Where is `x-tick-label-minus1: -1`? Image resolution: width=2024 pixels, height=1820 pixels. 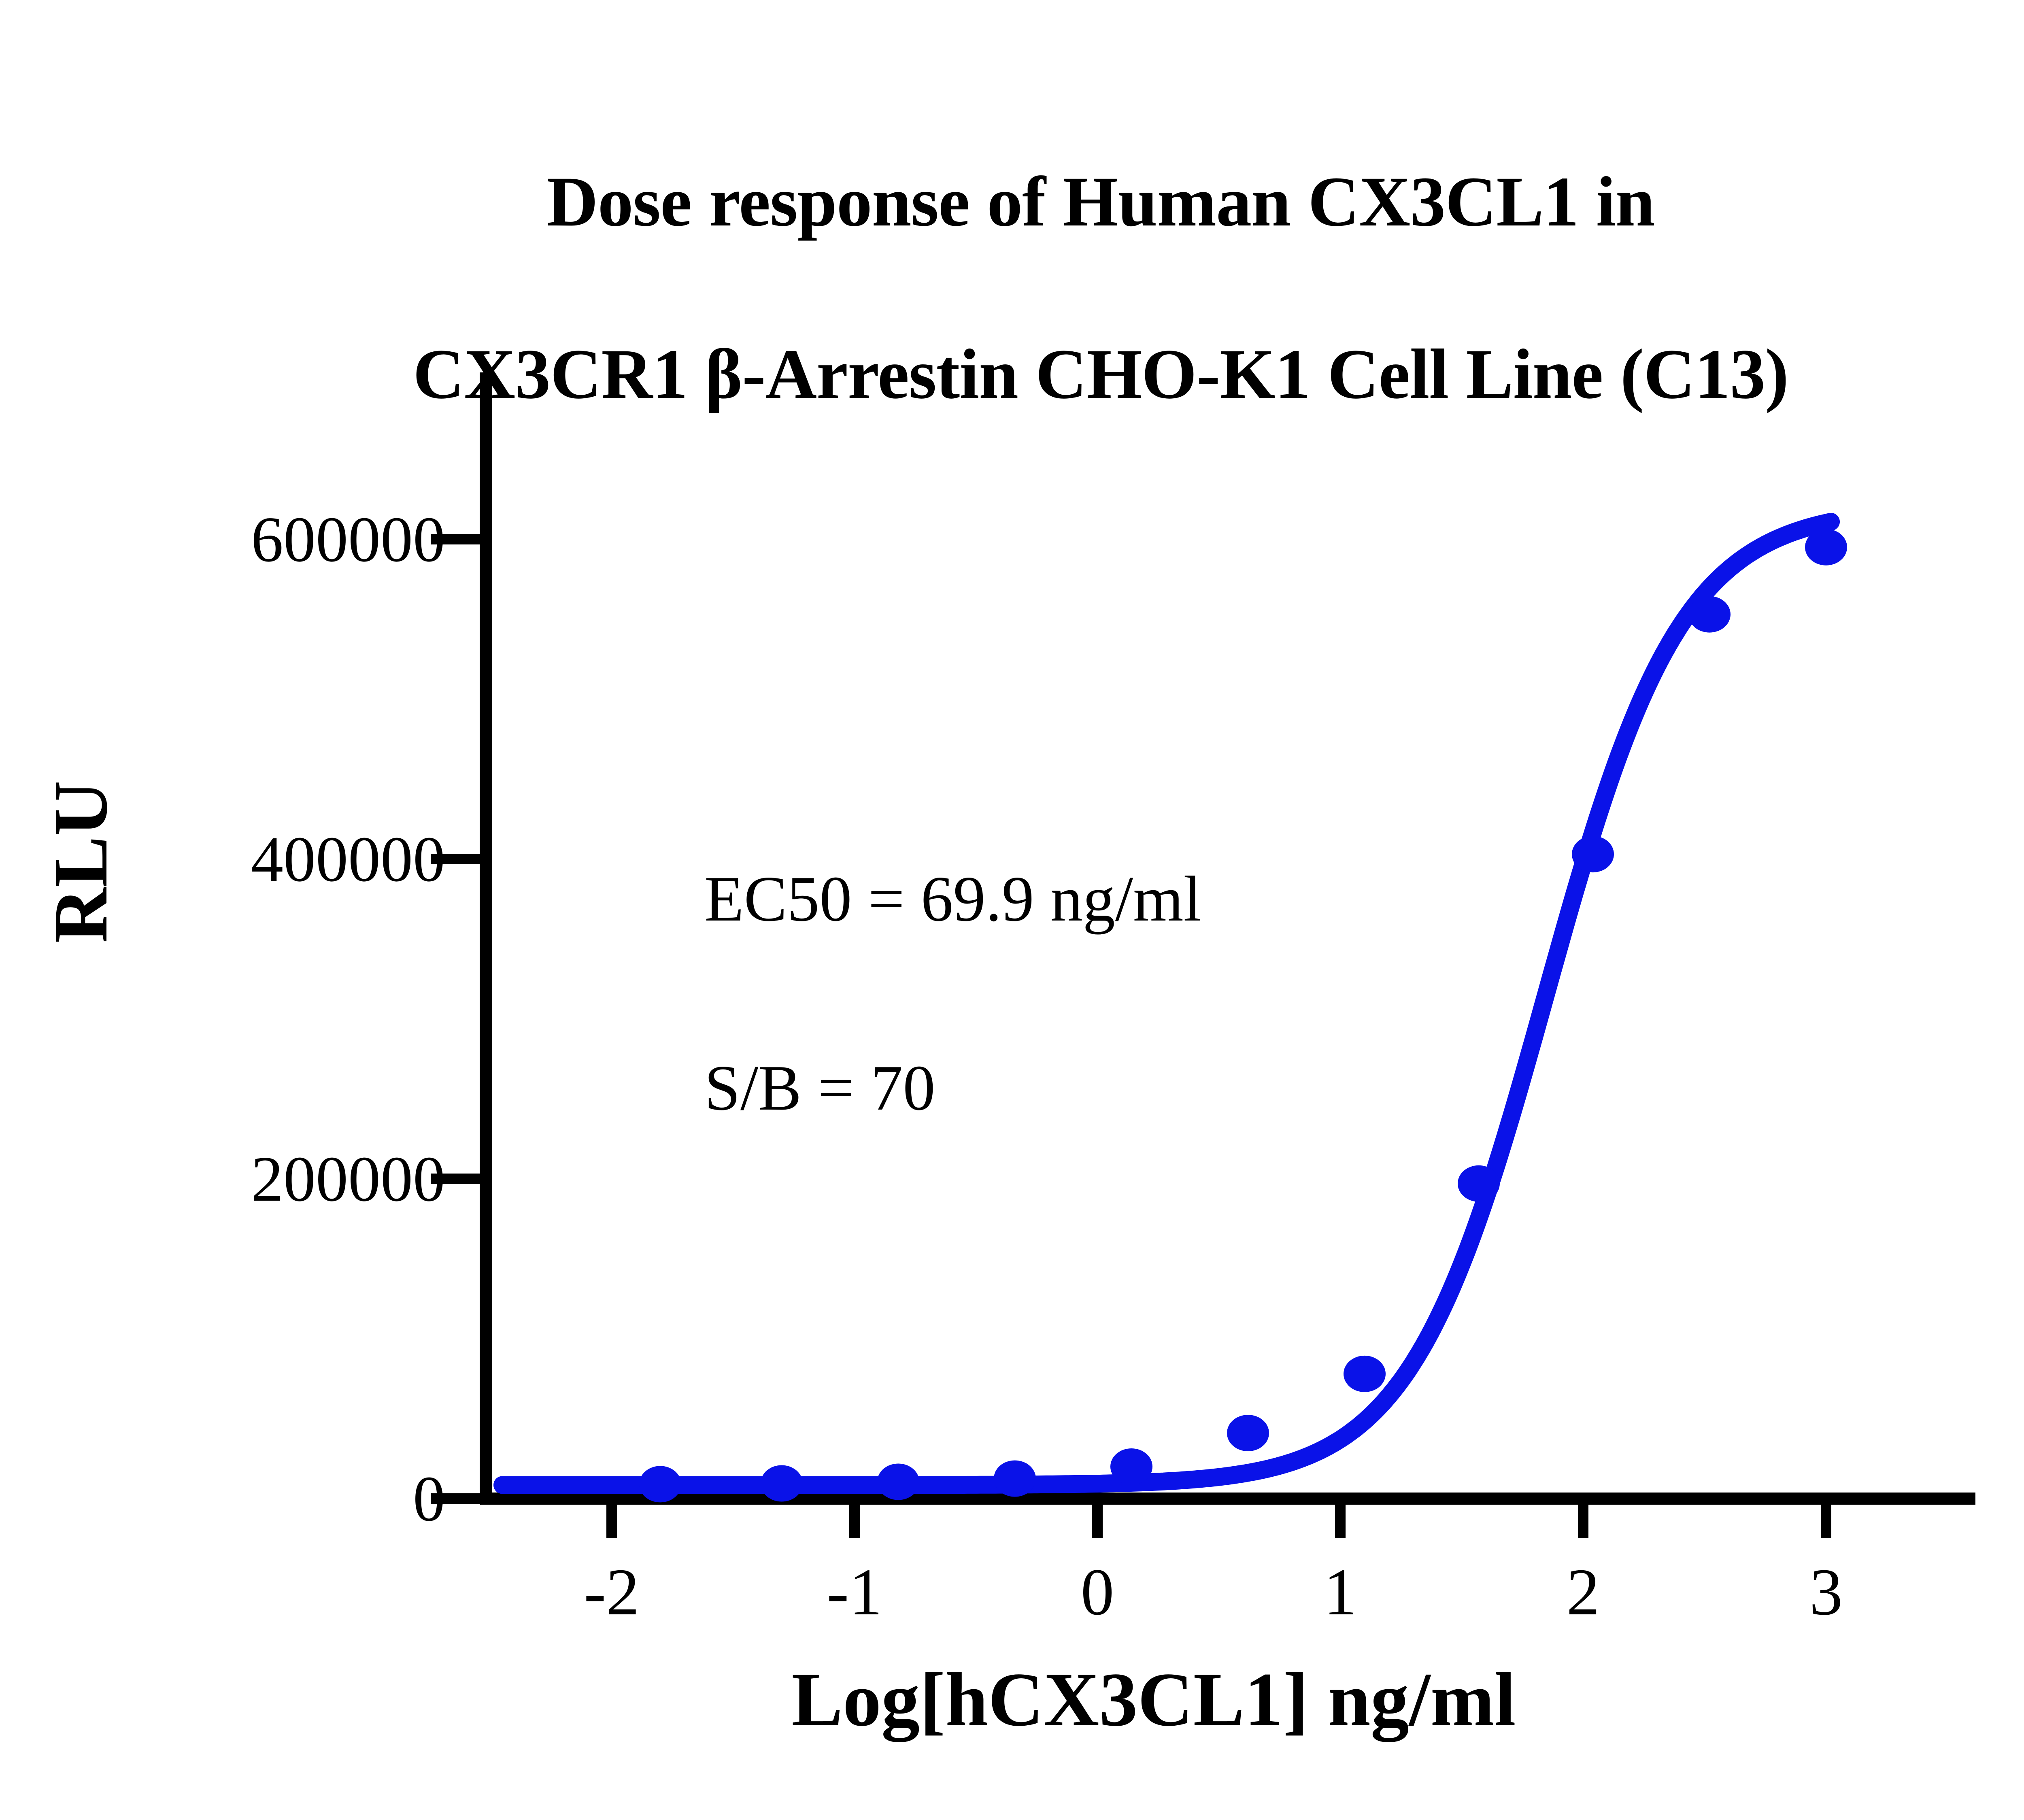 x-tick-label-minus1: -1 is located at coordinates (854, 1592).